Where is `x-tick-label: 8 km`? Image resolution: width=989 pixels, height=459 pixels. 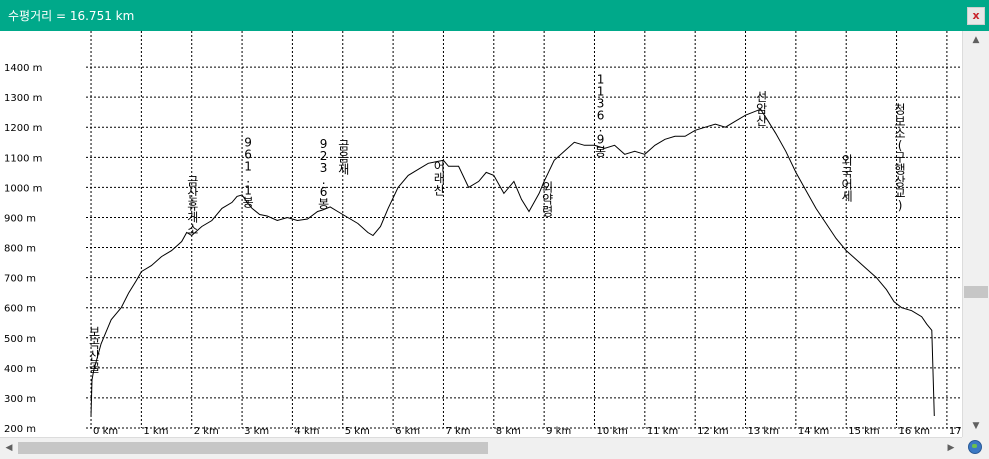
x-tick-label: 8 km is located at coordinates (508, 431).